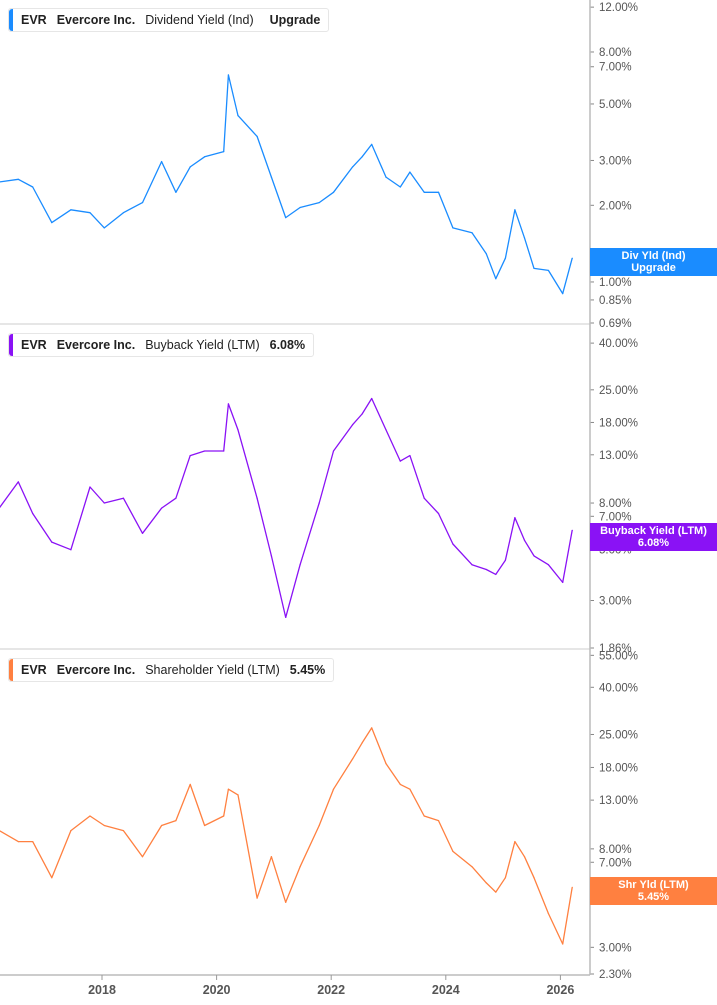  I want to click on y-tick-label: 1.00%, so click(615, 283).